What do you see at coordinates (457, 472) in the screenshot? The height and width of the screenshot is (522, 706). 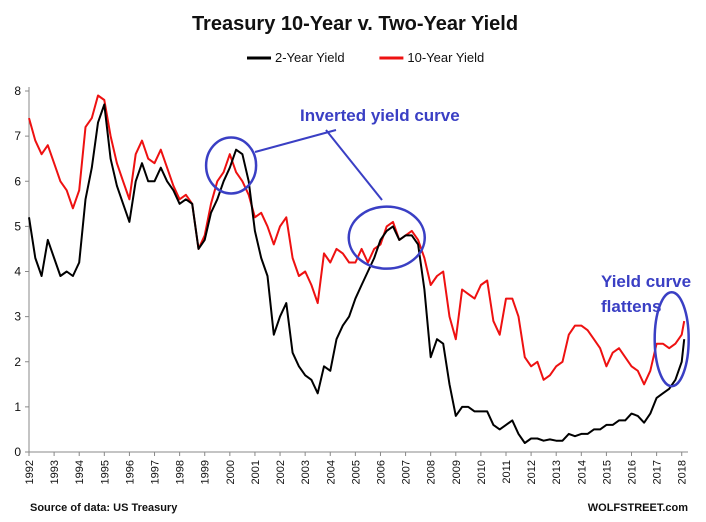 I see `x-tick-label: 2009` at bounding box center [457, 472].